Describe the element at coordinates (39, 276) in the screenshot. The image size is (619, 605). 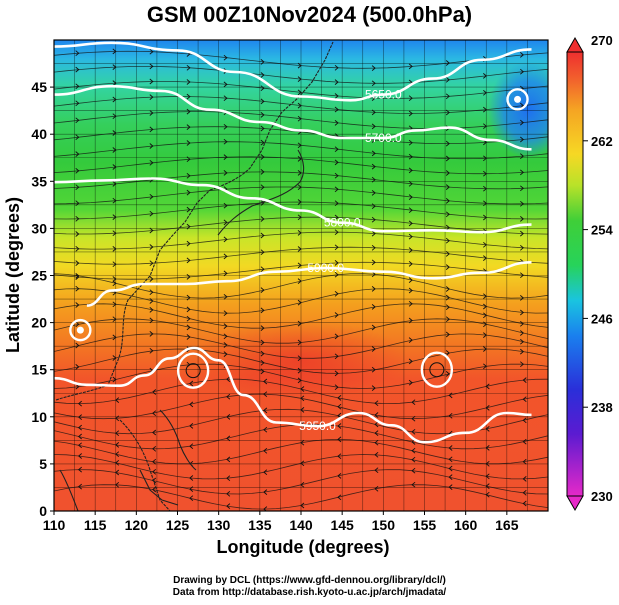
I see `y-tick-label: 25` at that location.